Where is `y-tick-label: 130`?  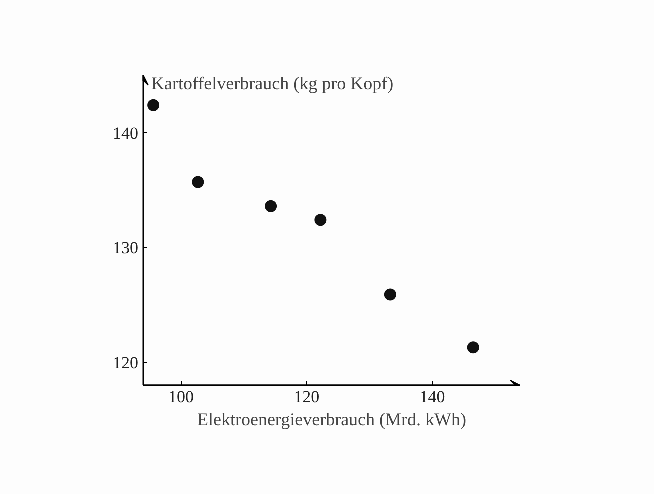 y-tick-label: 130 is located at coordinates (125, 248).